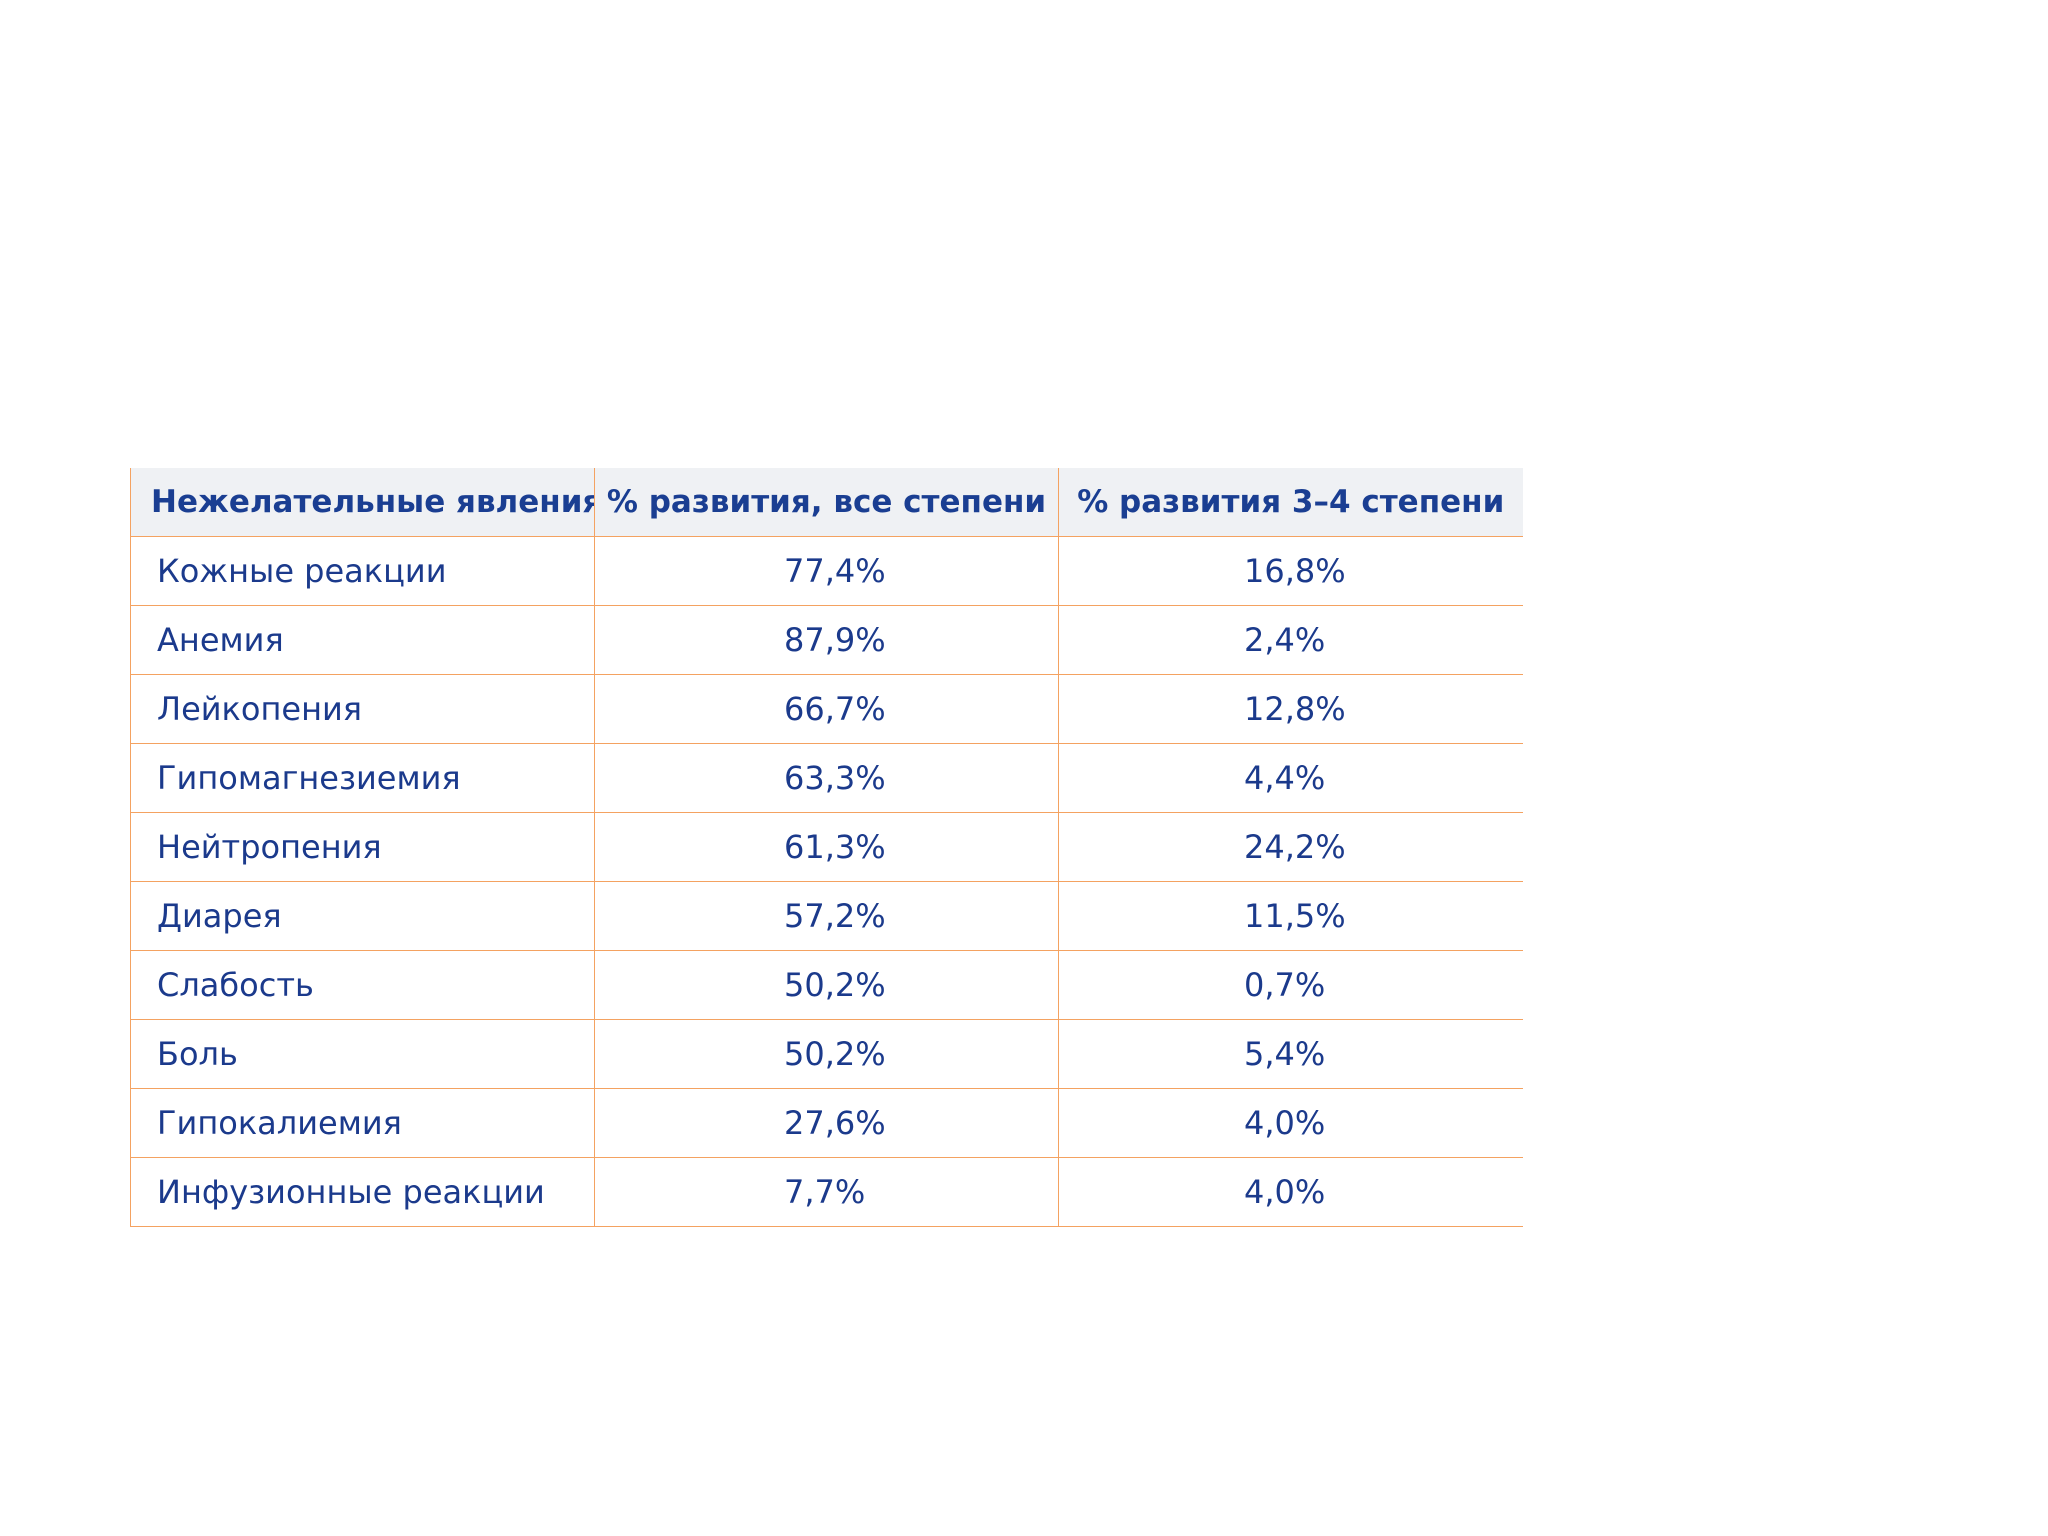  I want to click on table-row: Нейтропения 61,3% 24,2%, so click(826, 847).